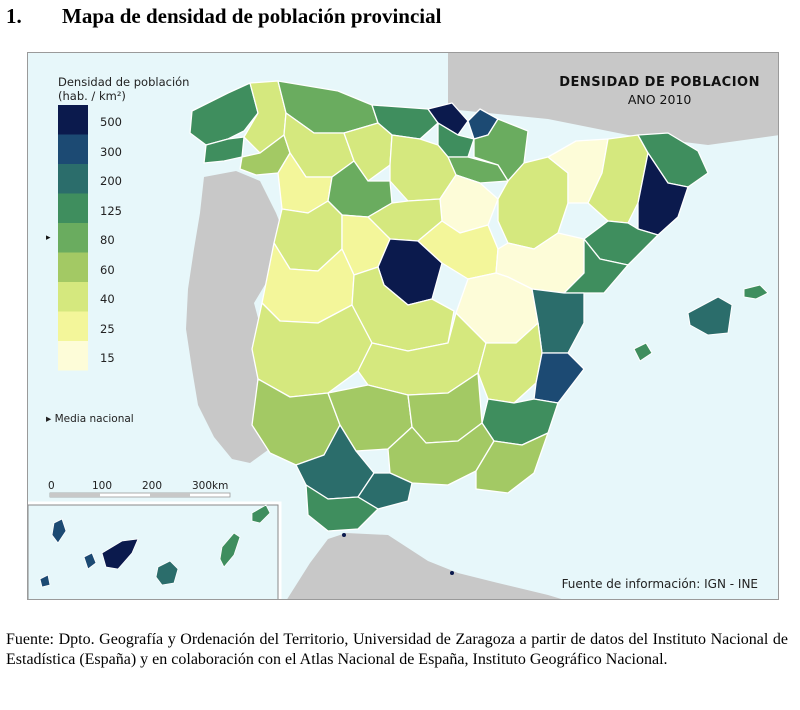 The width and height of the screenshot is (800, 710). I want to click on legend-label-500: 500, so click(111, 122).